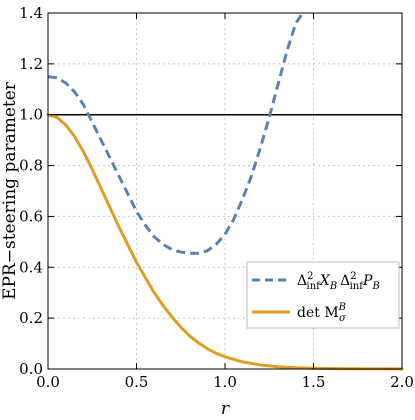 This screenshot has height=420, width=415. What do you see at coordinates (322, 313) in the screenshot?
I see `legend-label-det-m: det MB σ` at bounding box center [322, 313].